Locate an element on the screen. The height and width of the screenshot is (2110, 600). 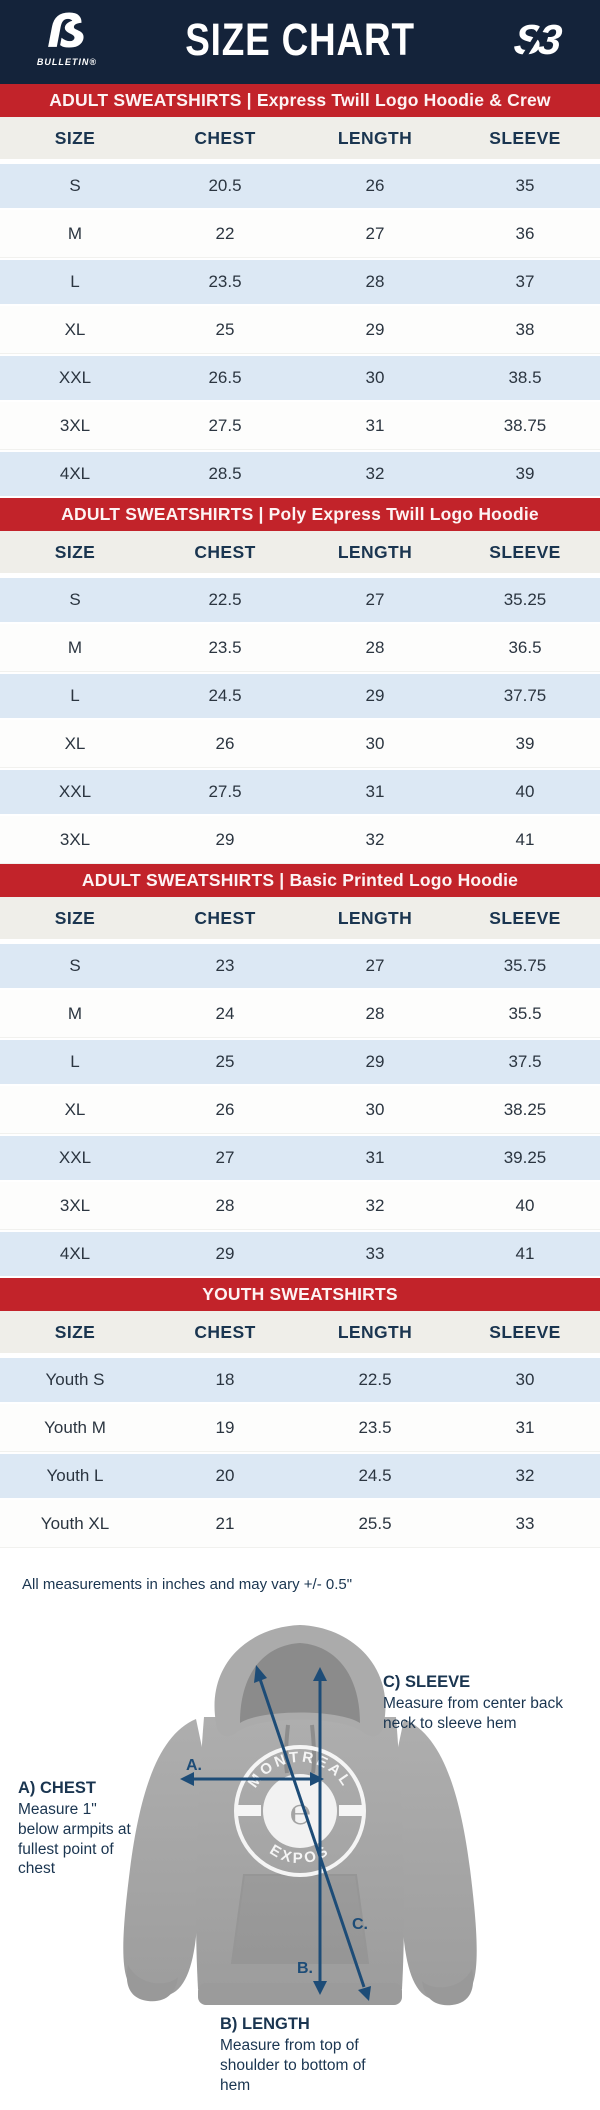
table-cell: 27.5 is located at coordinates (225, 425).